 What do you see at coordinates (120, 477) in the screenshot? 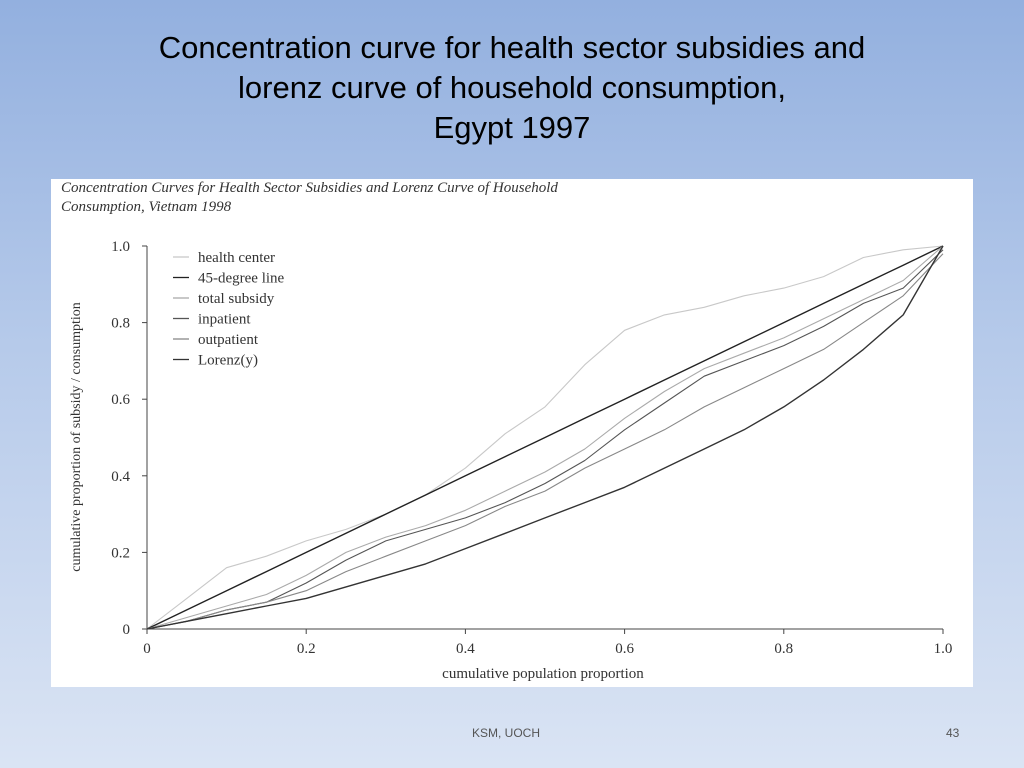
I see `y-tick-label: 0.4` at bounding box center [120, 477].